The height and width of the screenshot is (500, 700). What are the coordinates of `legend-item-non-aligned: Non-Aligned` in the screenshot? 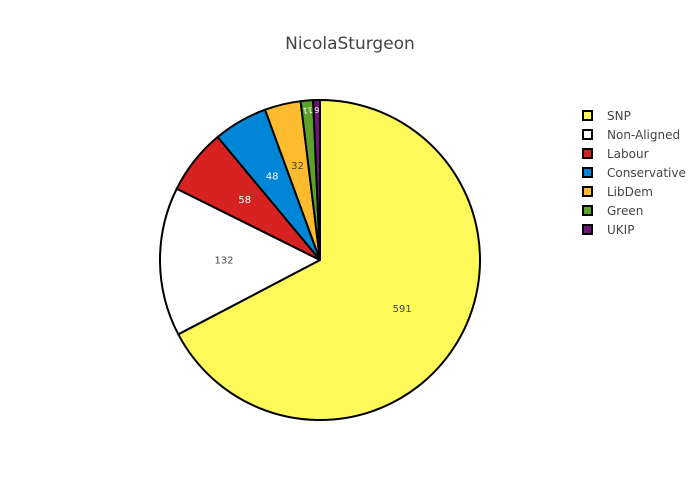 It's located at (641, 134).